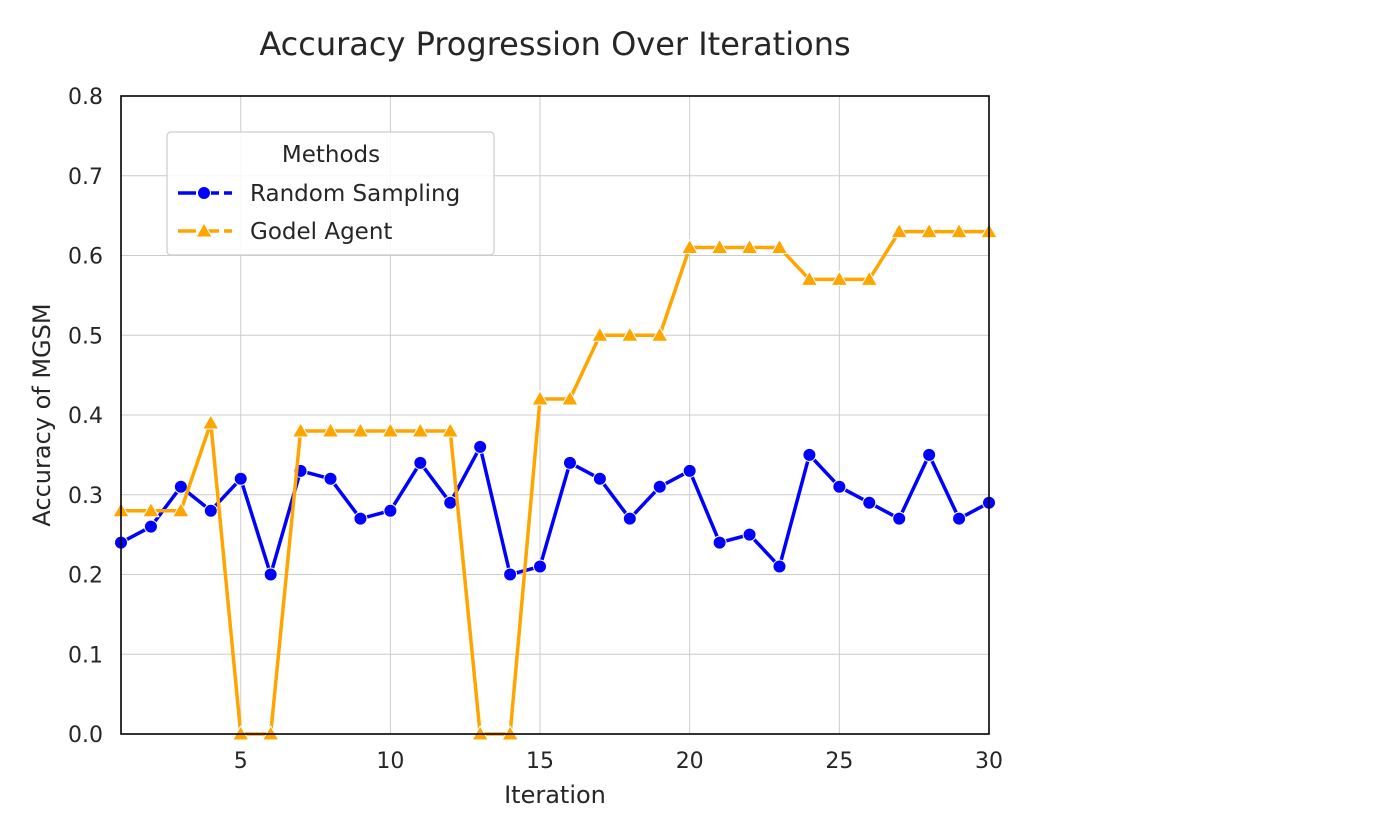 The height and width of the screenshot is (840, 1400). I want to click on y-tick-label: 0.8, so click(85, 97).